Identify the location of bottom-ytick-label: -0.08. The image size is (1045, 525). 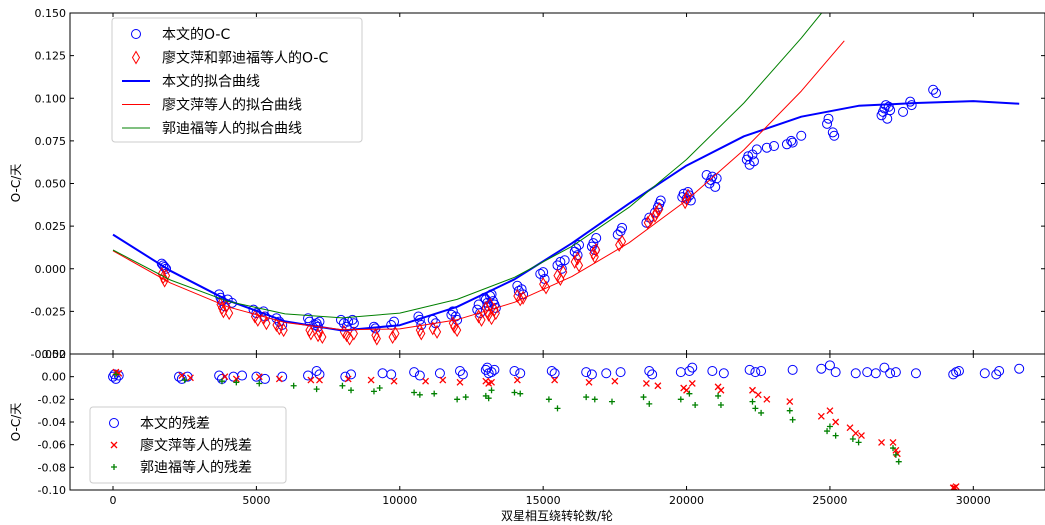
(52, 467).